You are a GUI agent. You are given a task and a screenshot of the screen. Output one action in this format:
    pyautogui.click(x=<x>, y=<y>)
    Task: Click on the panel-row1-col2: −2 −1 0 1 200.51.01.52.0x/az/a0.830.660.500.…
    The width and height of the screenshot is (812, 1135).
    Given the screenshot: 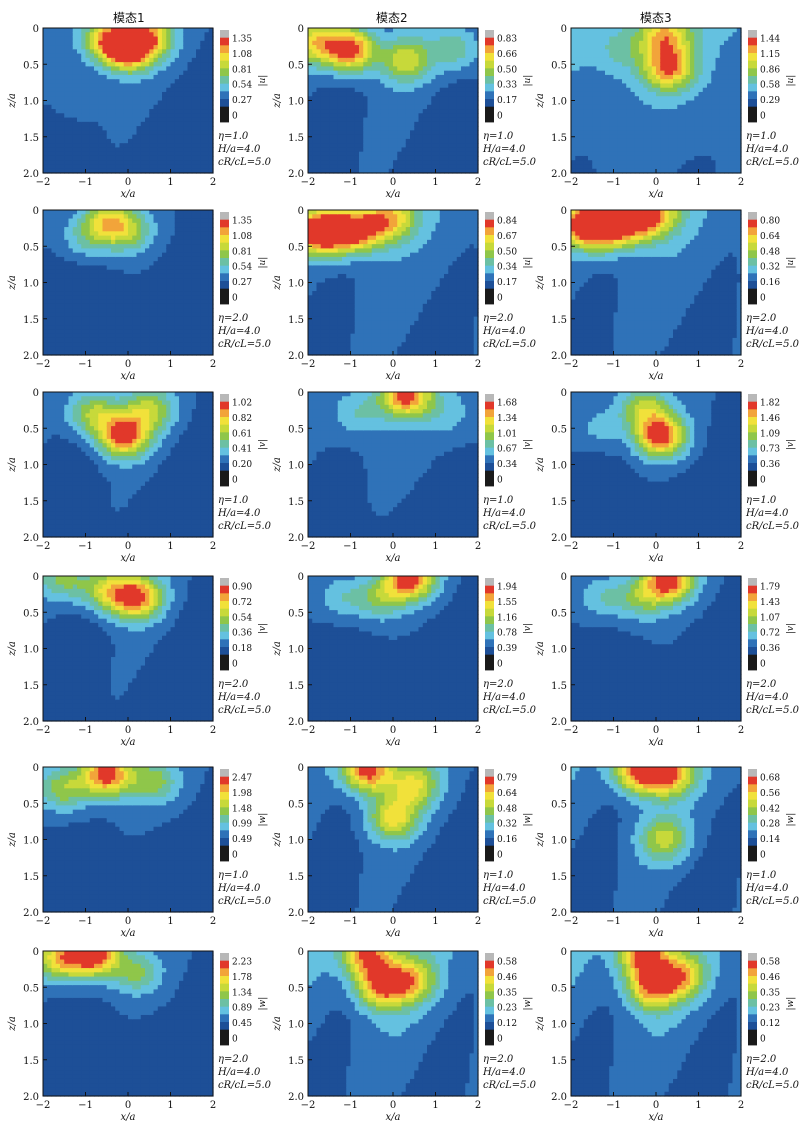 What is the action you would take?
    pyautogui.click(x=404, y=112)
    